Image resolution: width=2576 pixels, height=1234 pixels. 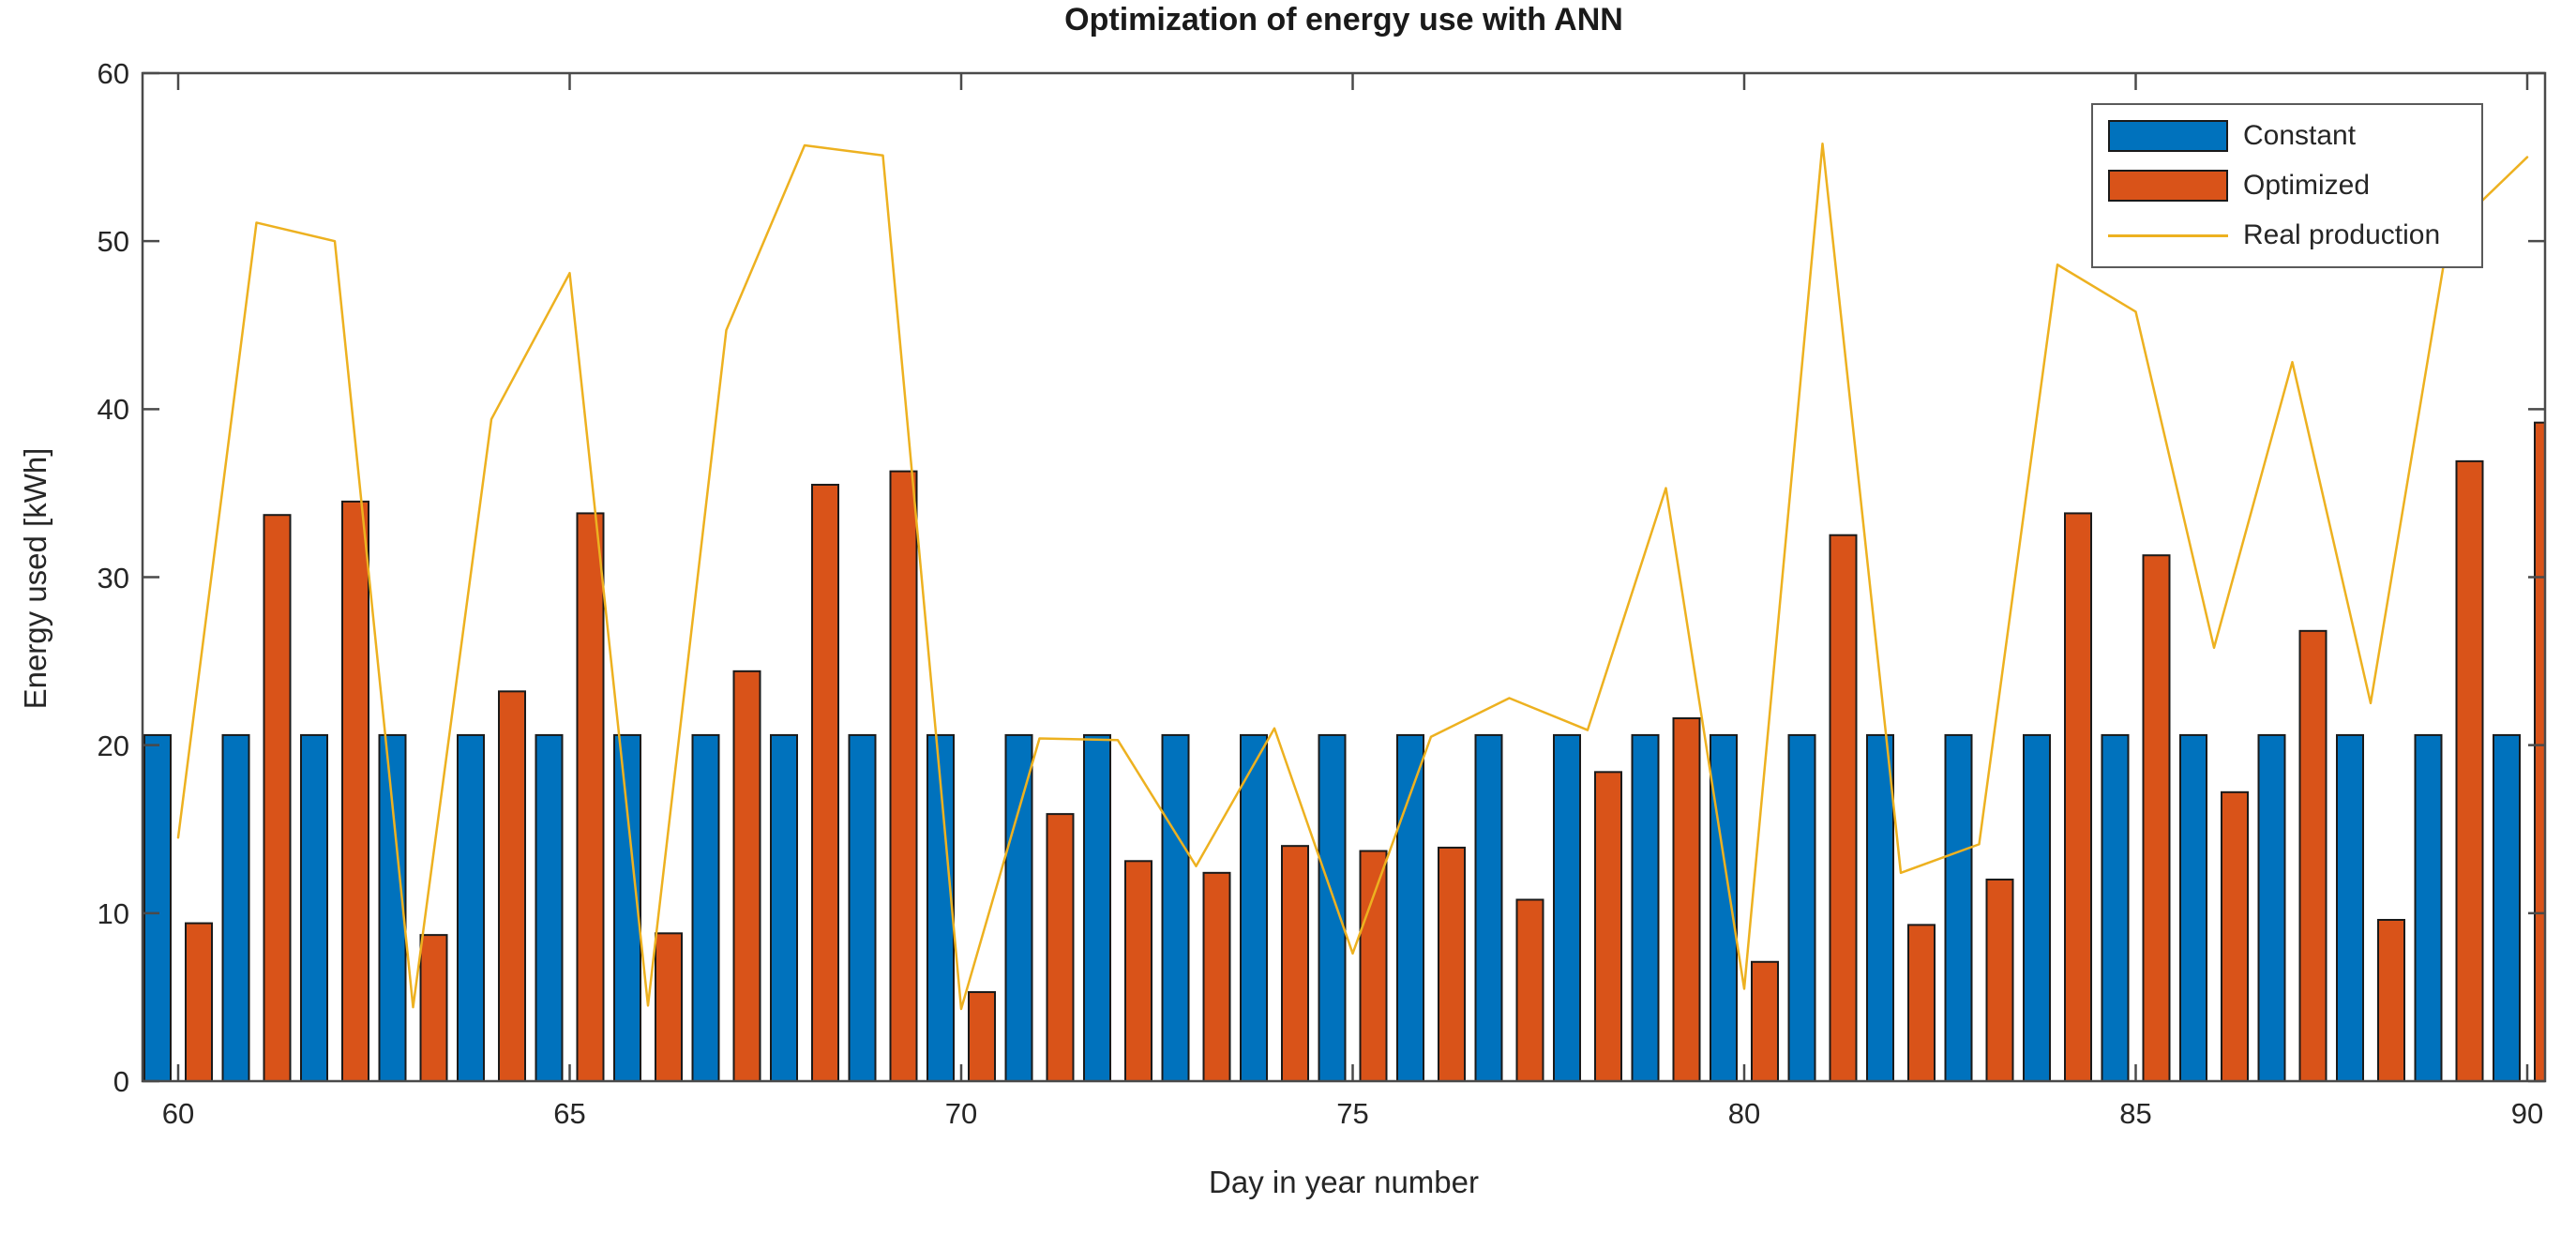 What do you see at coordinates (1343, 20) in the screenshot?
I see `chart-title: Optimization of energy use with ANN` at bounding box center [1343, 20].